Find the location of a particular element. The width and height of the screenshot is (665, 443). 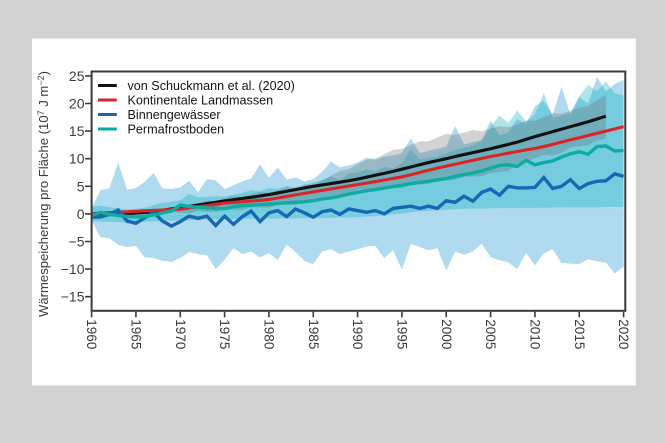

svg-text: 15 is located at coordinates (77, 131).